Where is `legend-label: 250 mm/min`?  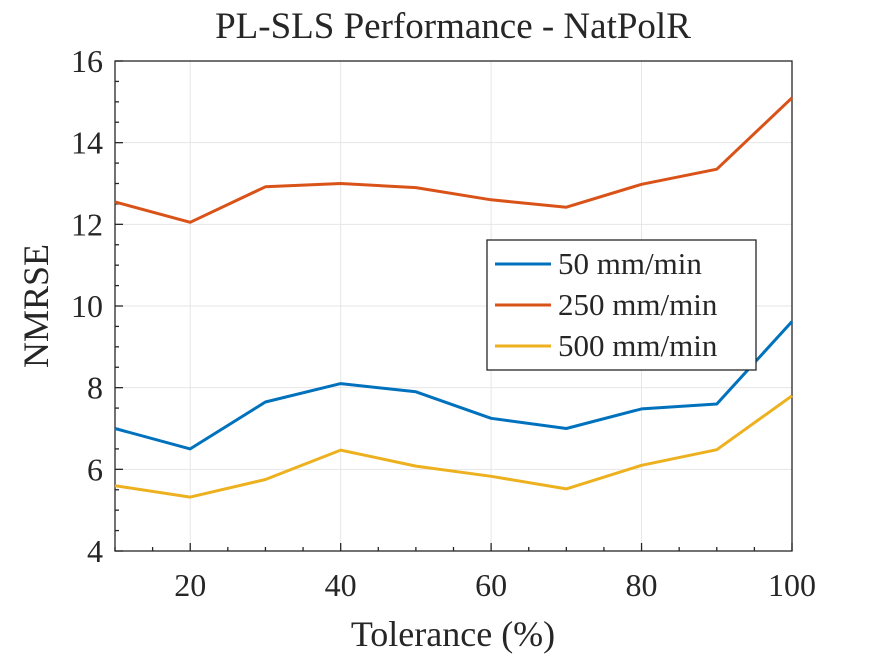
legend-label: 250 mm/min is located at coordinates (638, 304).